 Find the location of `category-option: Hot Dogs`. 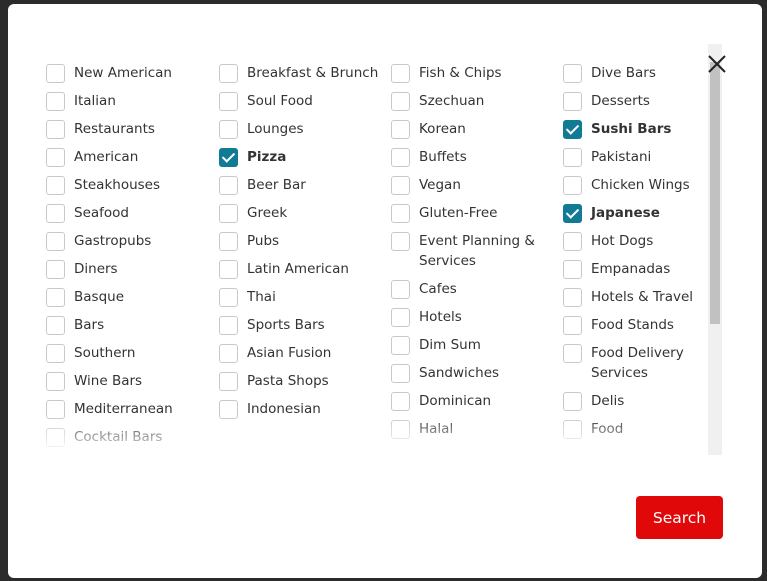

category-option: Hot Dogs is located at coordinates (634, 241).